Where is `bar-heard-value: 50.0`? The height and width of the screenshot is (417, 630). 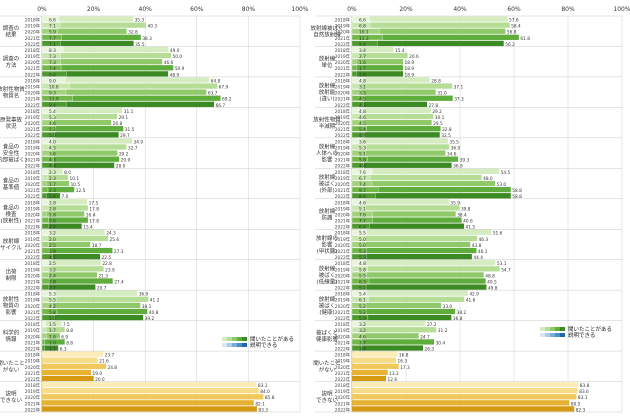 bar-heard-value: 50.0 is located at coordinates (178, 57).